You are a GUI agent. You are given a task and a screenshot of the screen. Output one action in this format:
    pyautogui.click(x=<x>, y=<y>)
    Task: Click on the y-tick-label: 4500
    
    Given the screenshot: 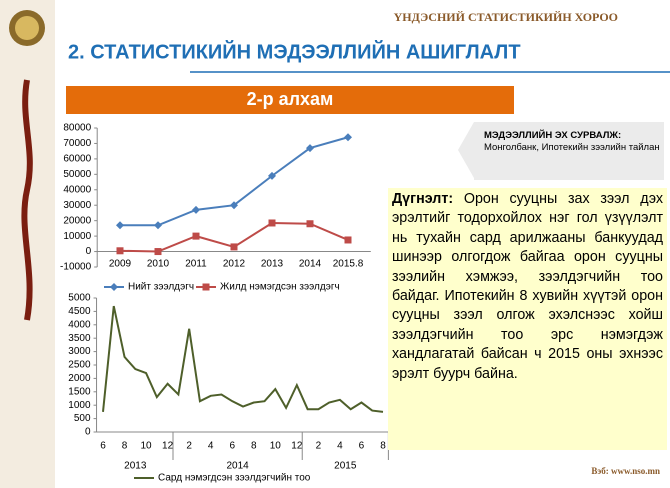 What is the action you would take?
    pyautogui.click(x=79, y=311)
    